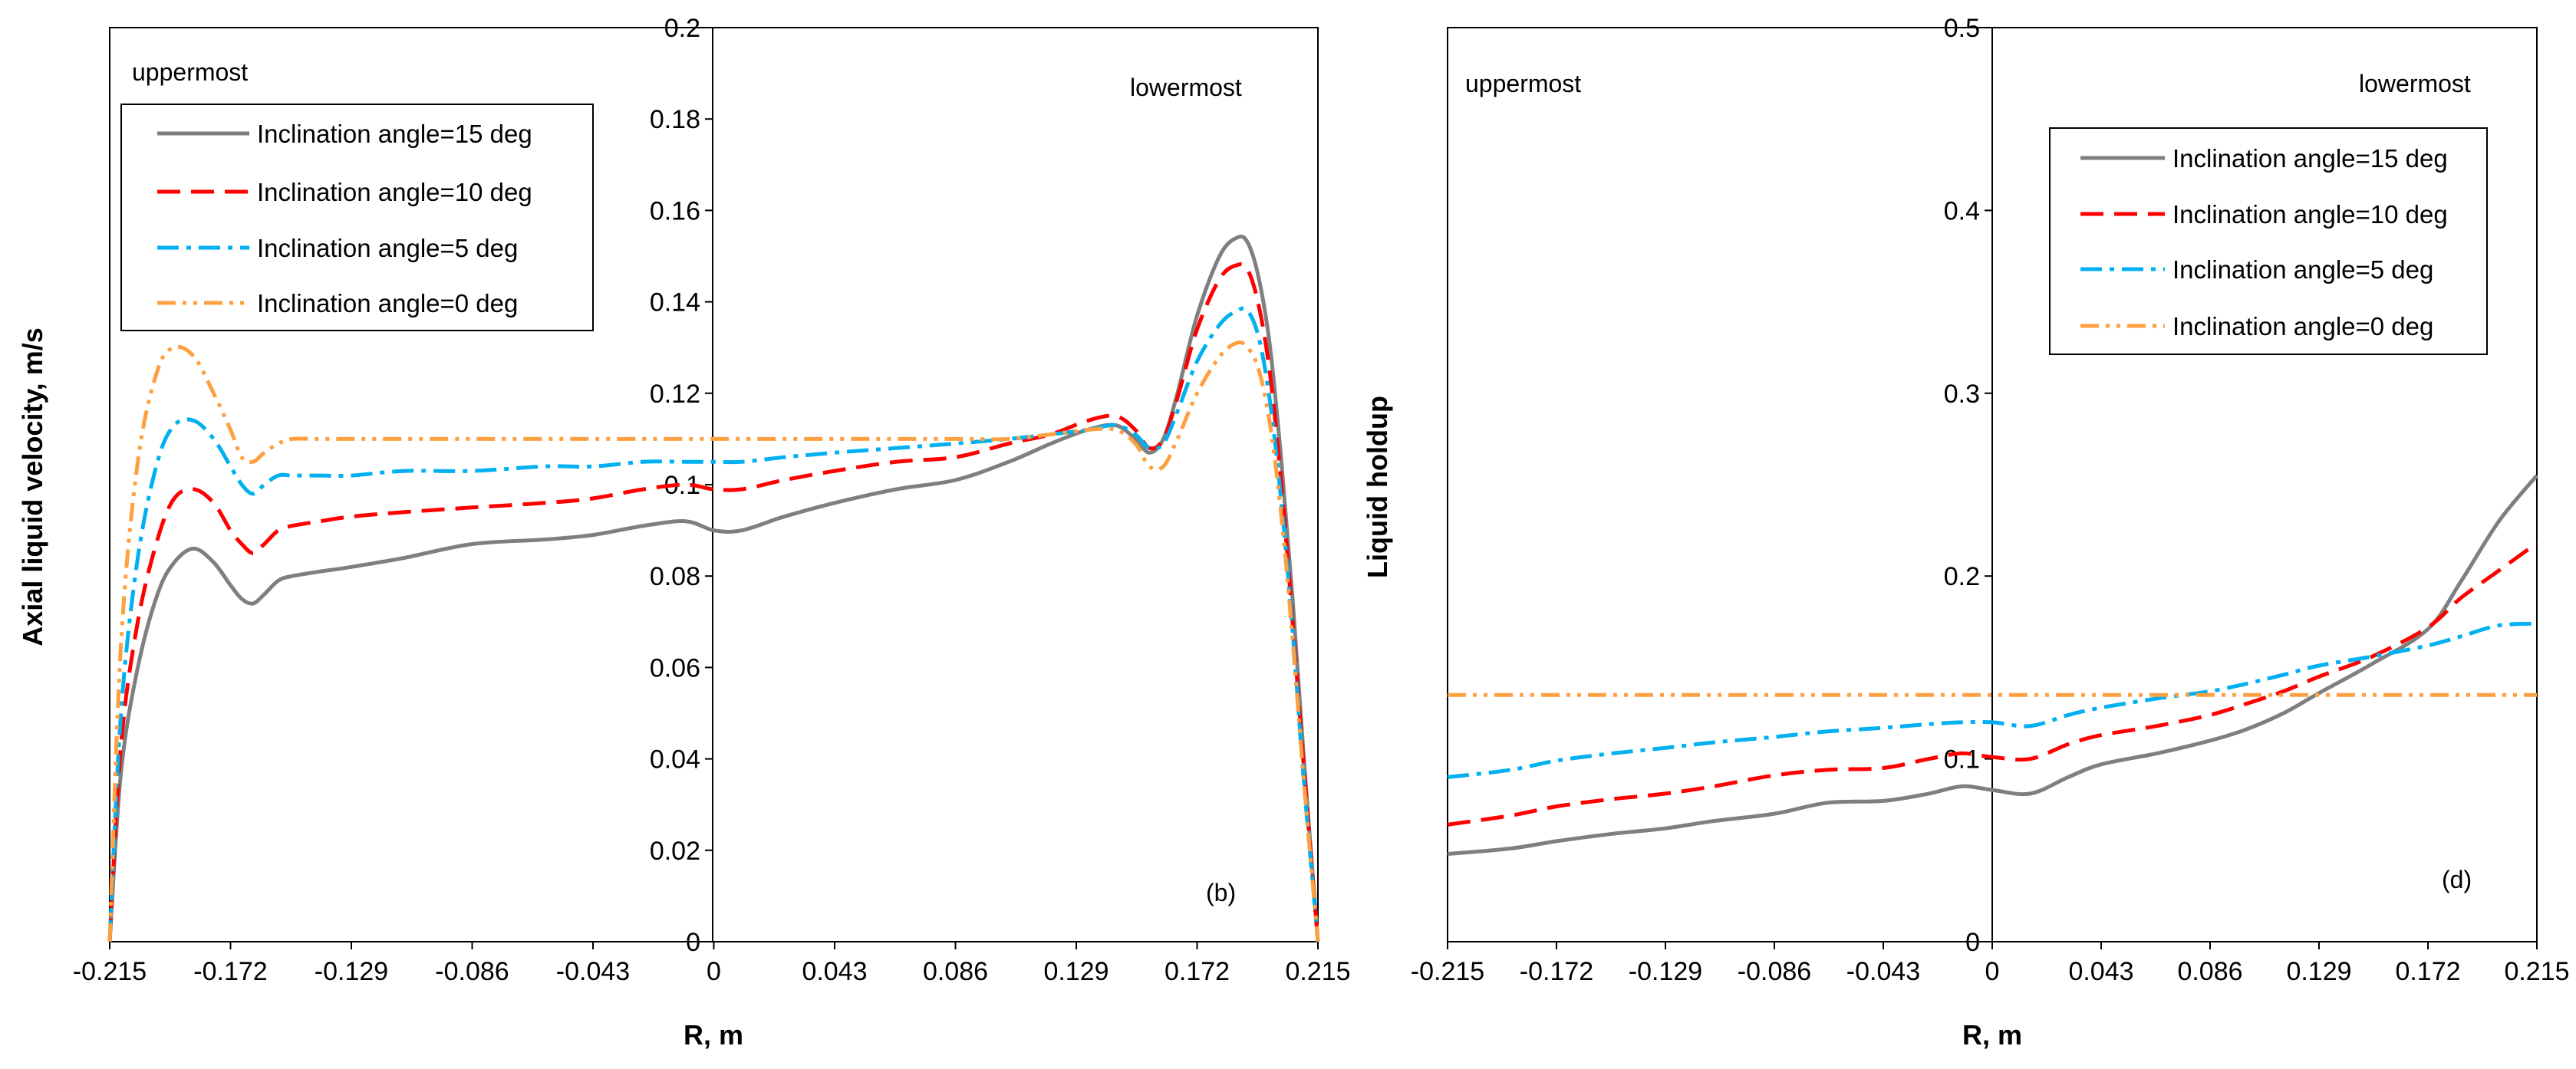 The width and height of the screenshot is (2576, 1069). Describe the element at coordinates (1962, 394) in the screenshot. I see `y-tick-label: 0.3` at that location.